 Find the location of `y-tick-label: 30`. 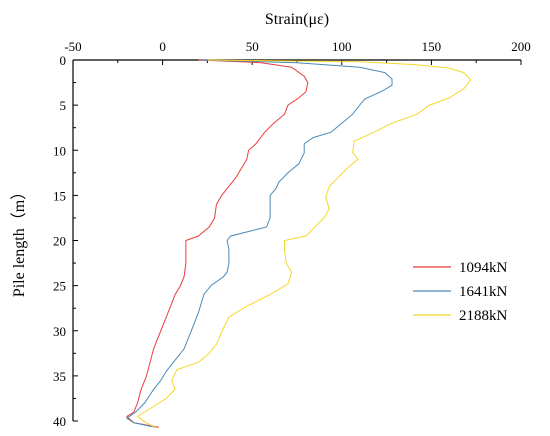

y-tick-label: 30 is located at coordinates (59, 331).